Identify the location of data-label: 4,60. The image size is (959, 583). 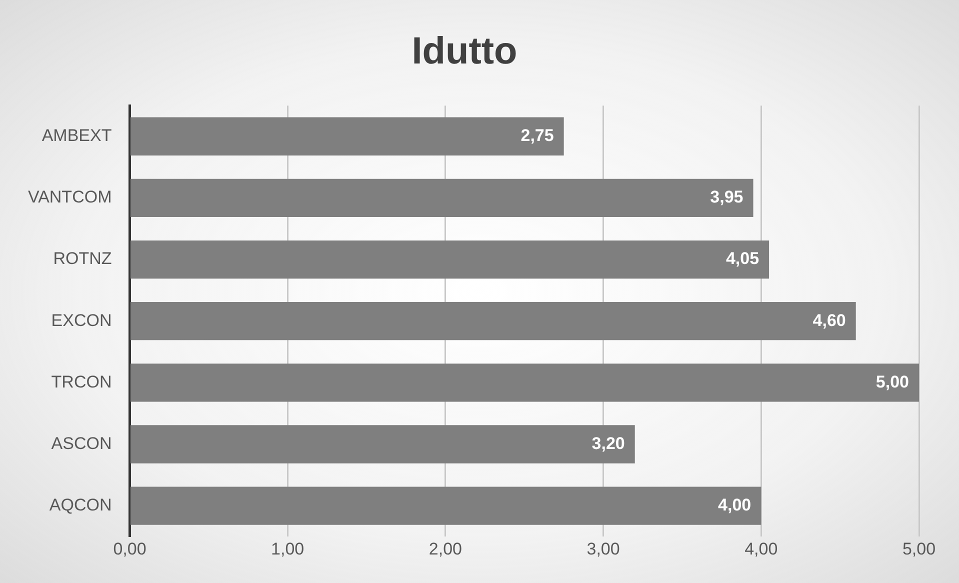
(829, 320).